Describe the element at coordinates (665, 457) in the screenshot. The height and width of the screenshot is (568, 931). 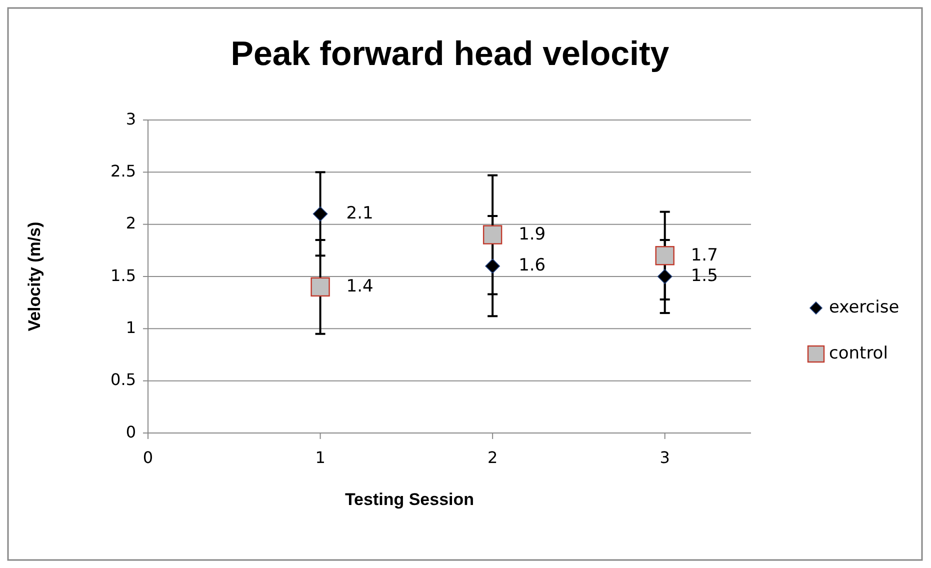
I see `x-tick-label: 3` at that location.